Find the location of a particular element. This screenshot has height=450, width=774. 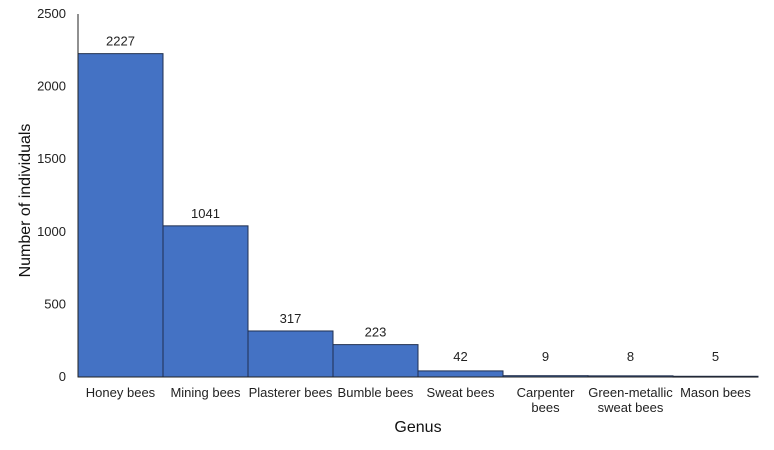

y-axis-ticks: 0 500 1000 1500 2000 2500 is located at coordinates (51, 195).